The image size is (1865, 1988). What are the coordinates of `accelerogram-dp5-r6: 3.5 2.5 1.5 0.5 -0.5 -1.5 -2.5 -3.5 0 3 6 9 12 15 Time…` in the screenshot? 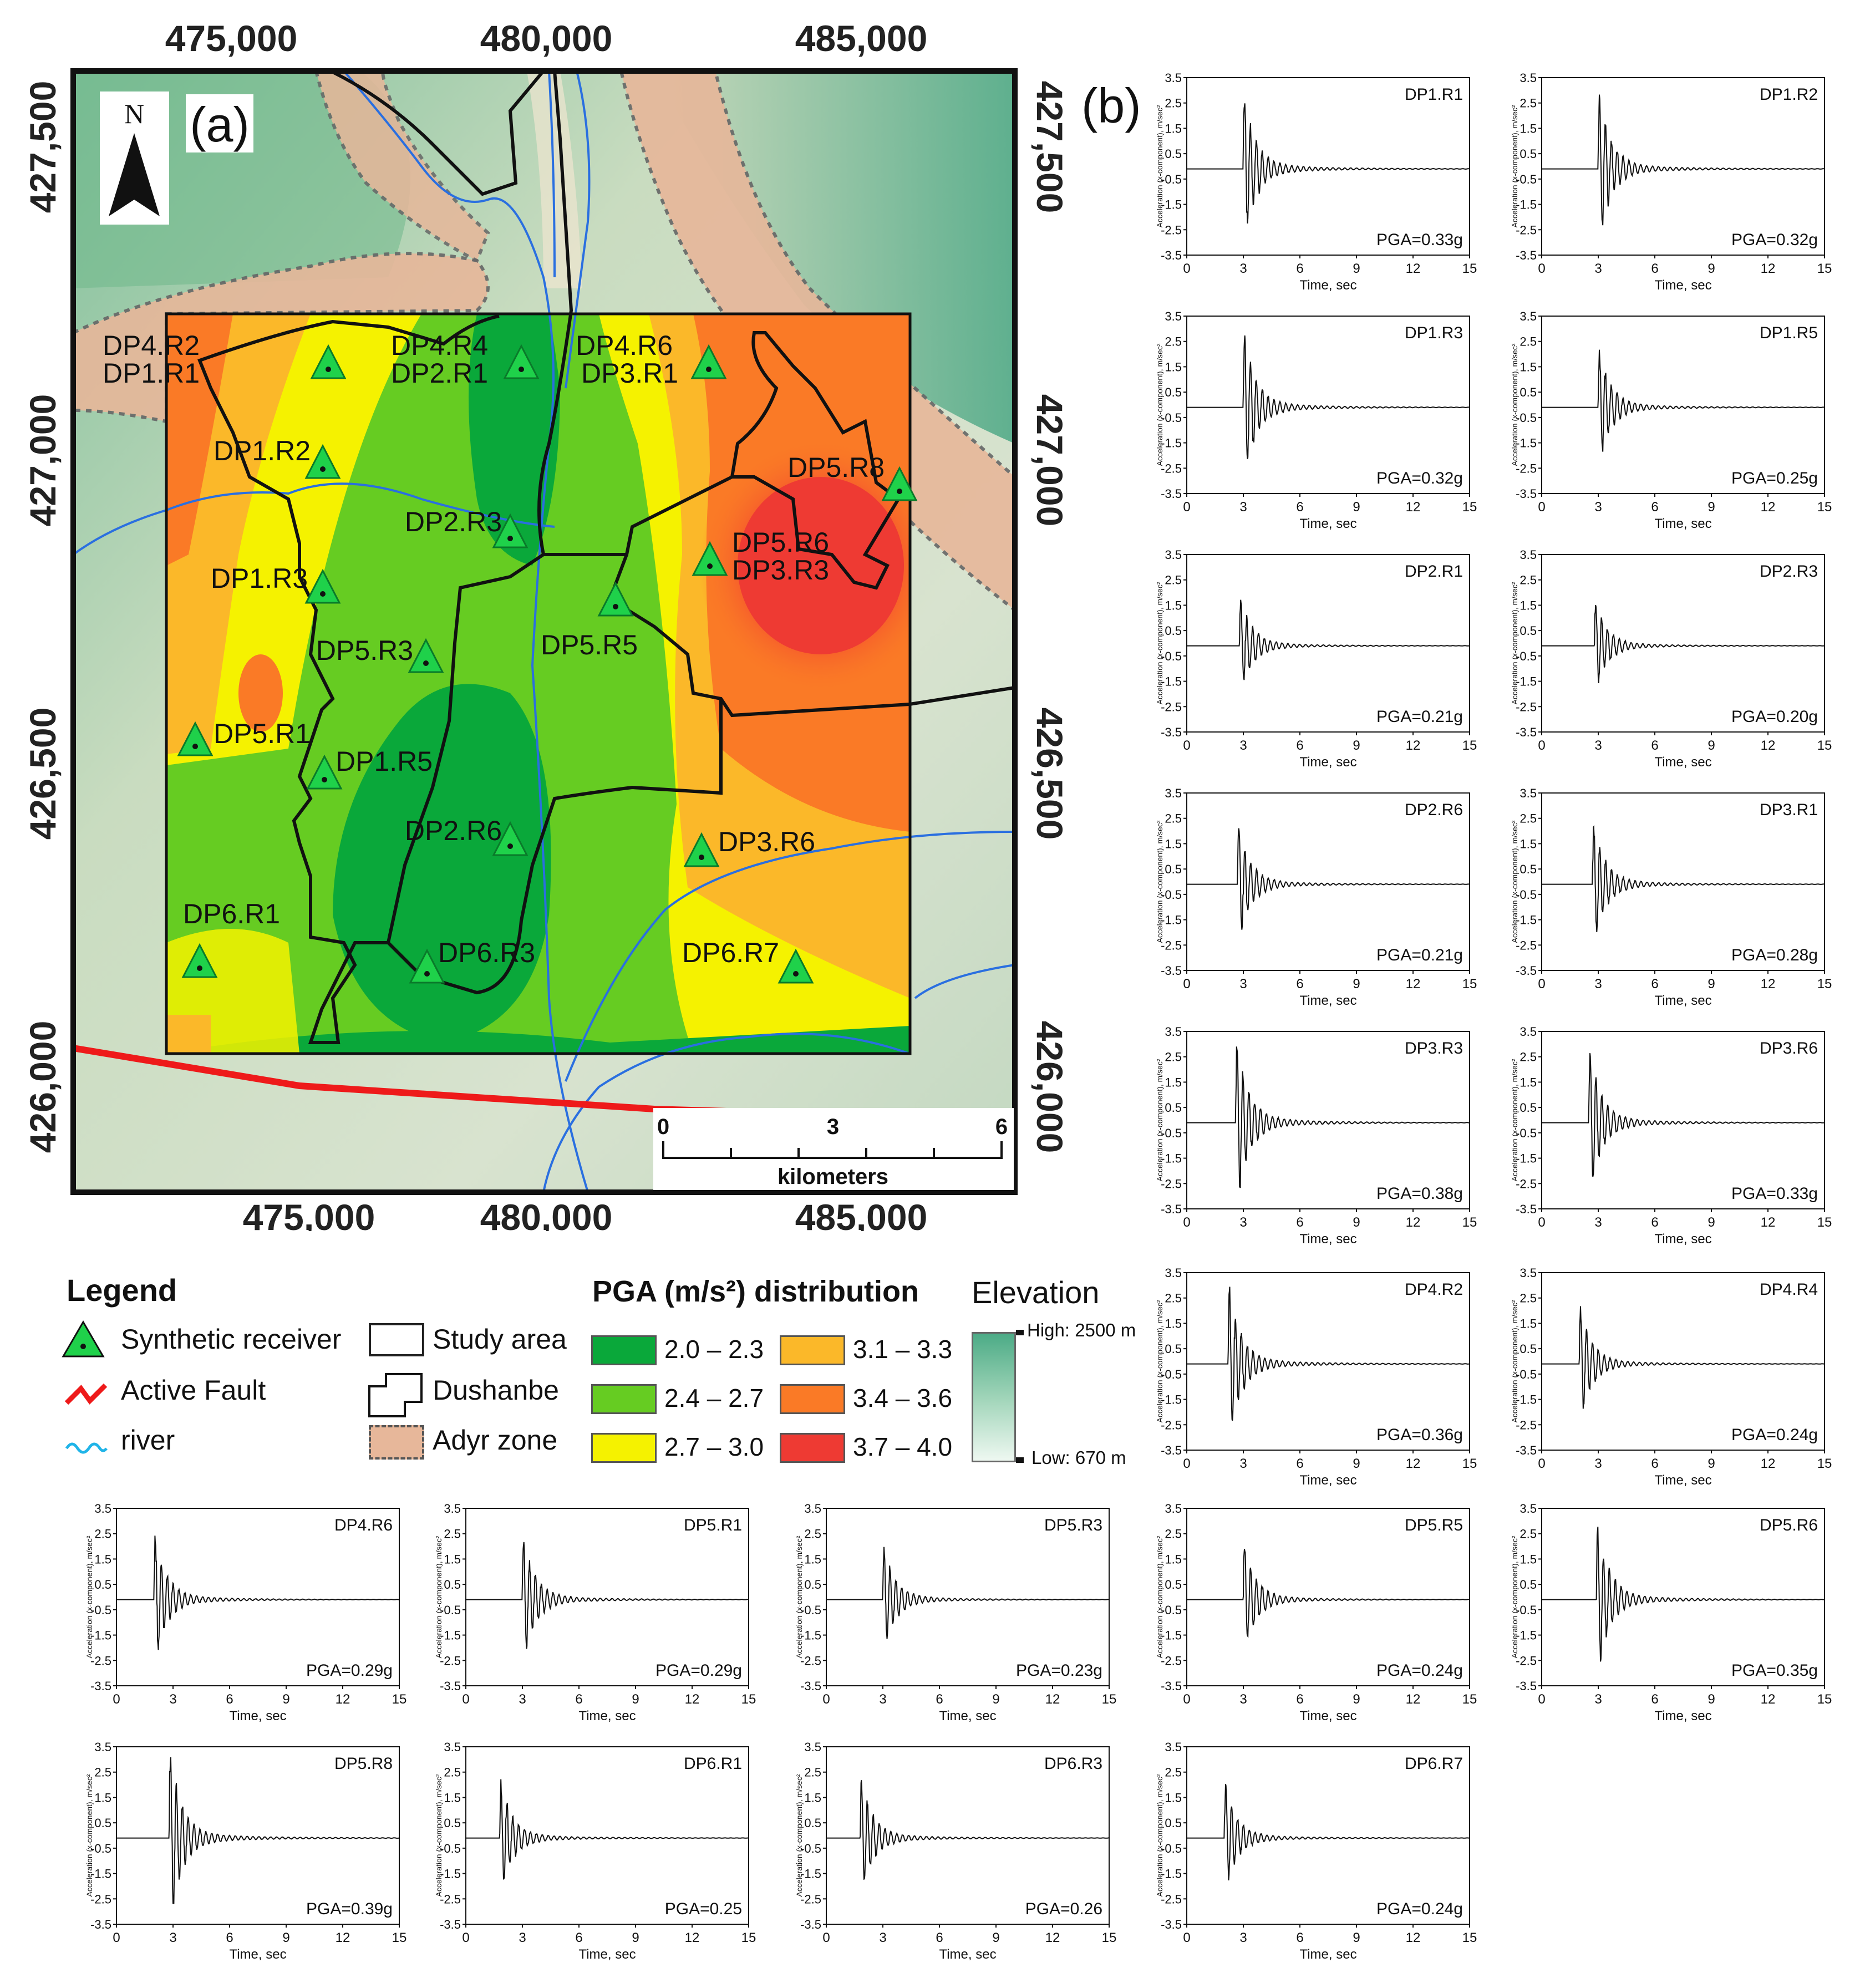 It's located at (1674, 1626).